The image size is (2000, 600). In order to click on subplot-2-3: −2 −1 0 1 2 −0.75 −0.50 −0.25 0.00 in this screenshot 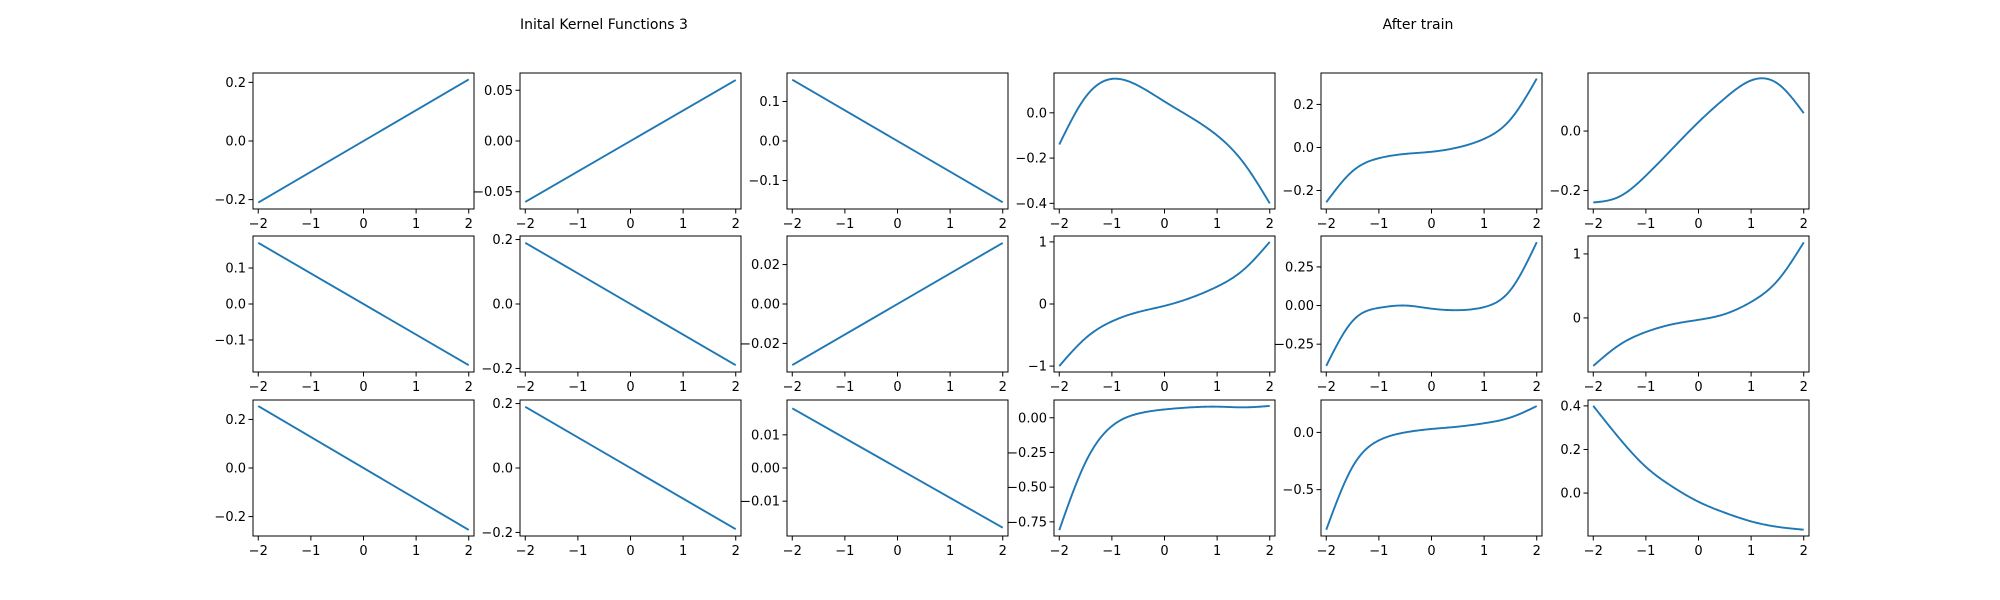, I will do `click(1141, 479)`.